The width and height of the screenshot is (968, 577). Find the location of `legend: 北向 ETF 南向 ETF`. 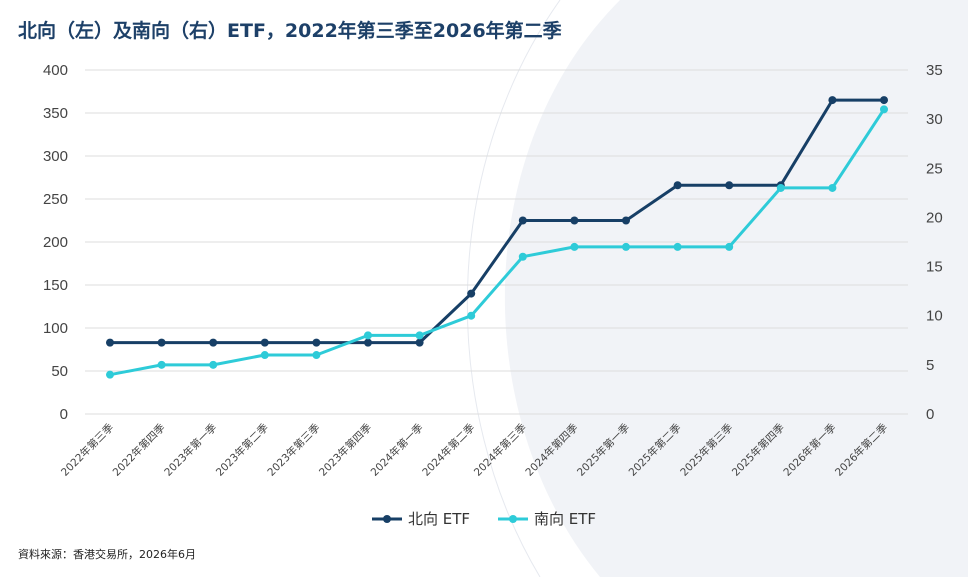

legend: 北向 ETF 南向 ETF is located at coordinates (484, 518).